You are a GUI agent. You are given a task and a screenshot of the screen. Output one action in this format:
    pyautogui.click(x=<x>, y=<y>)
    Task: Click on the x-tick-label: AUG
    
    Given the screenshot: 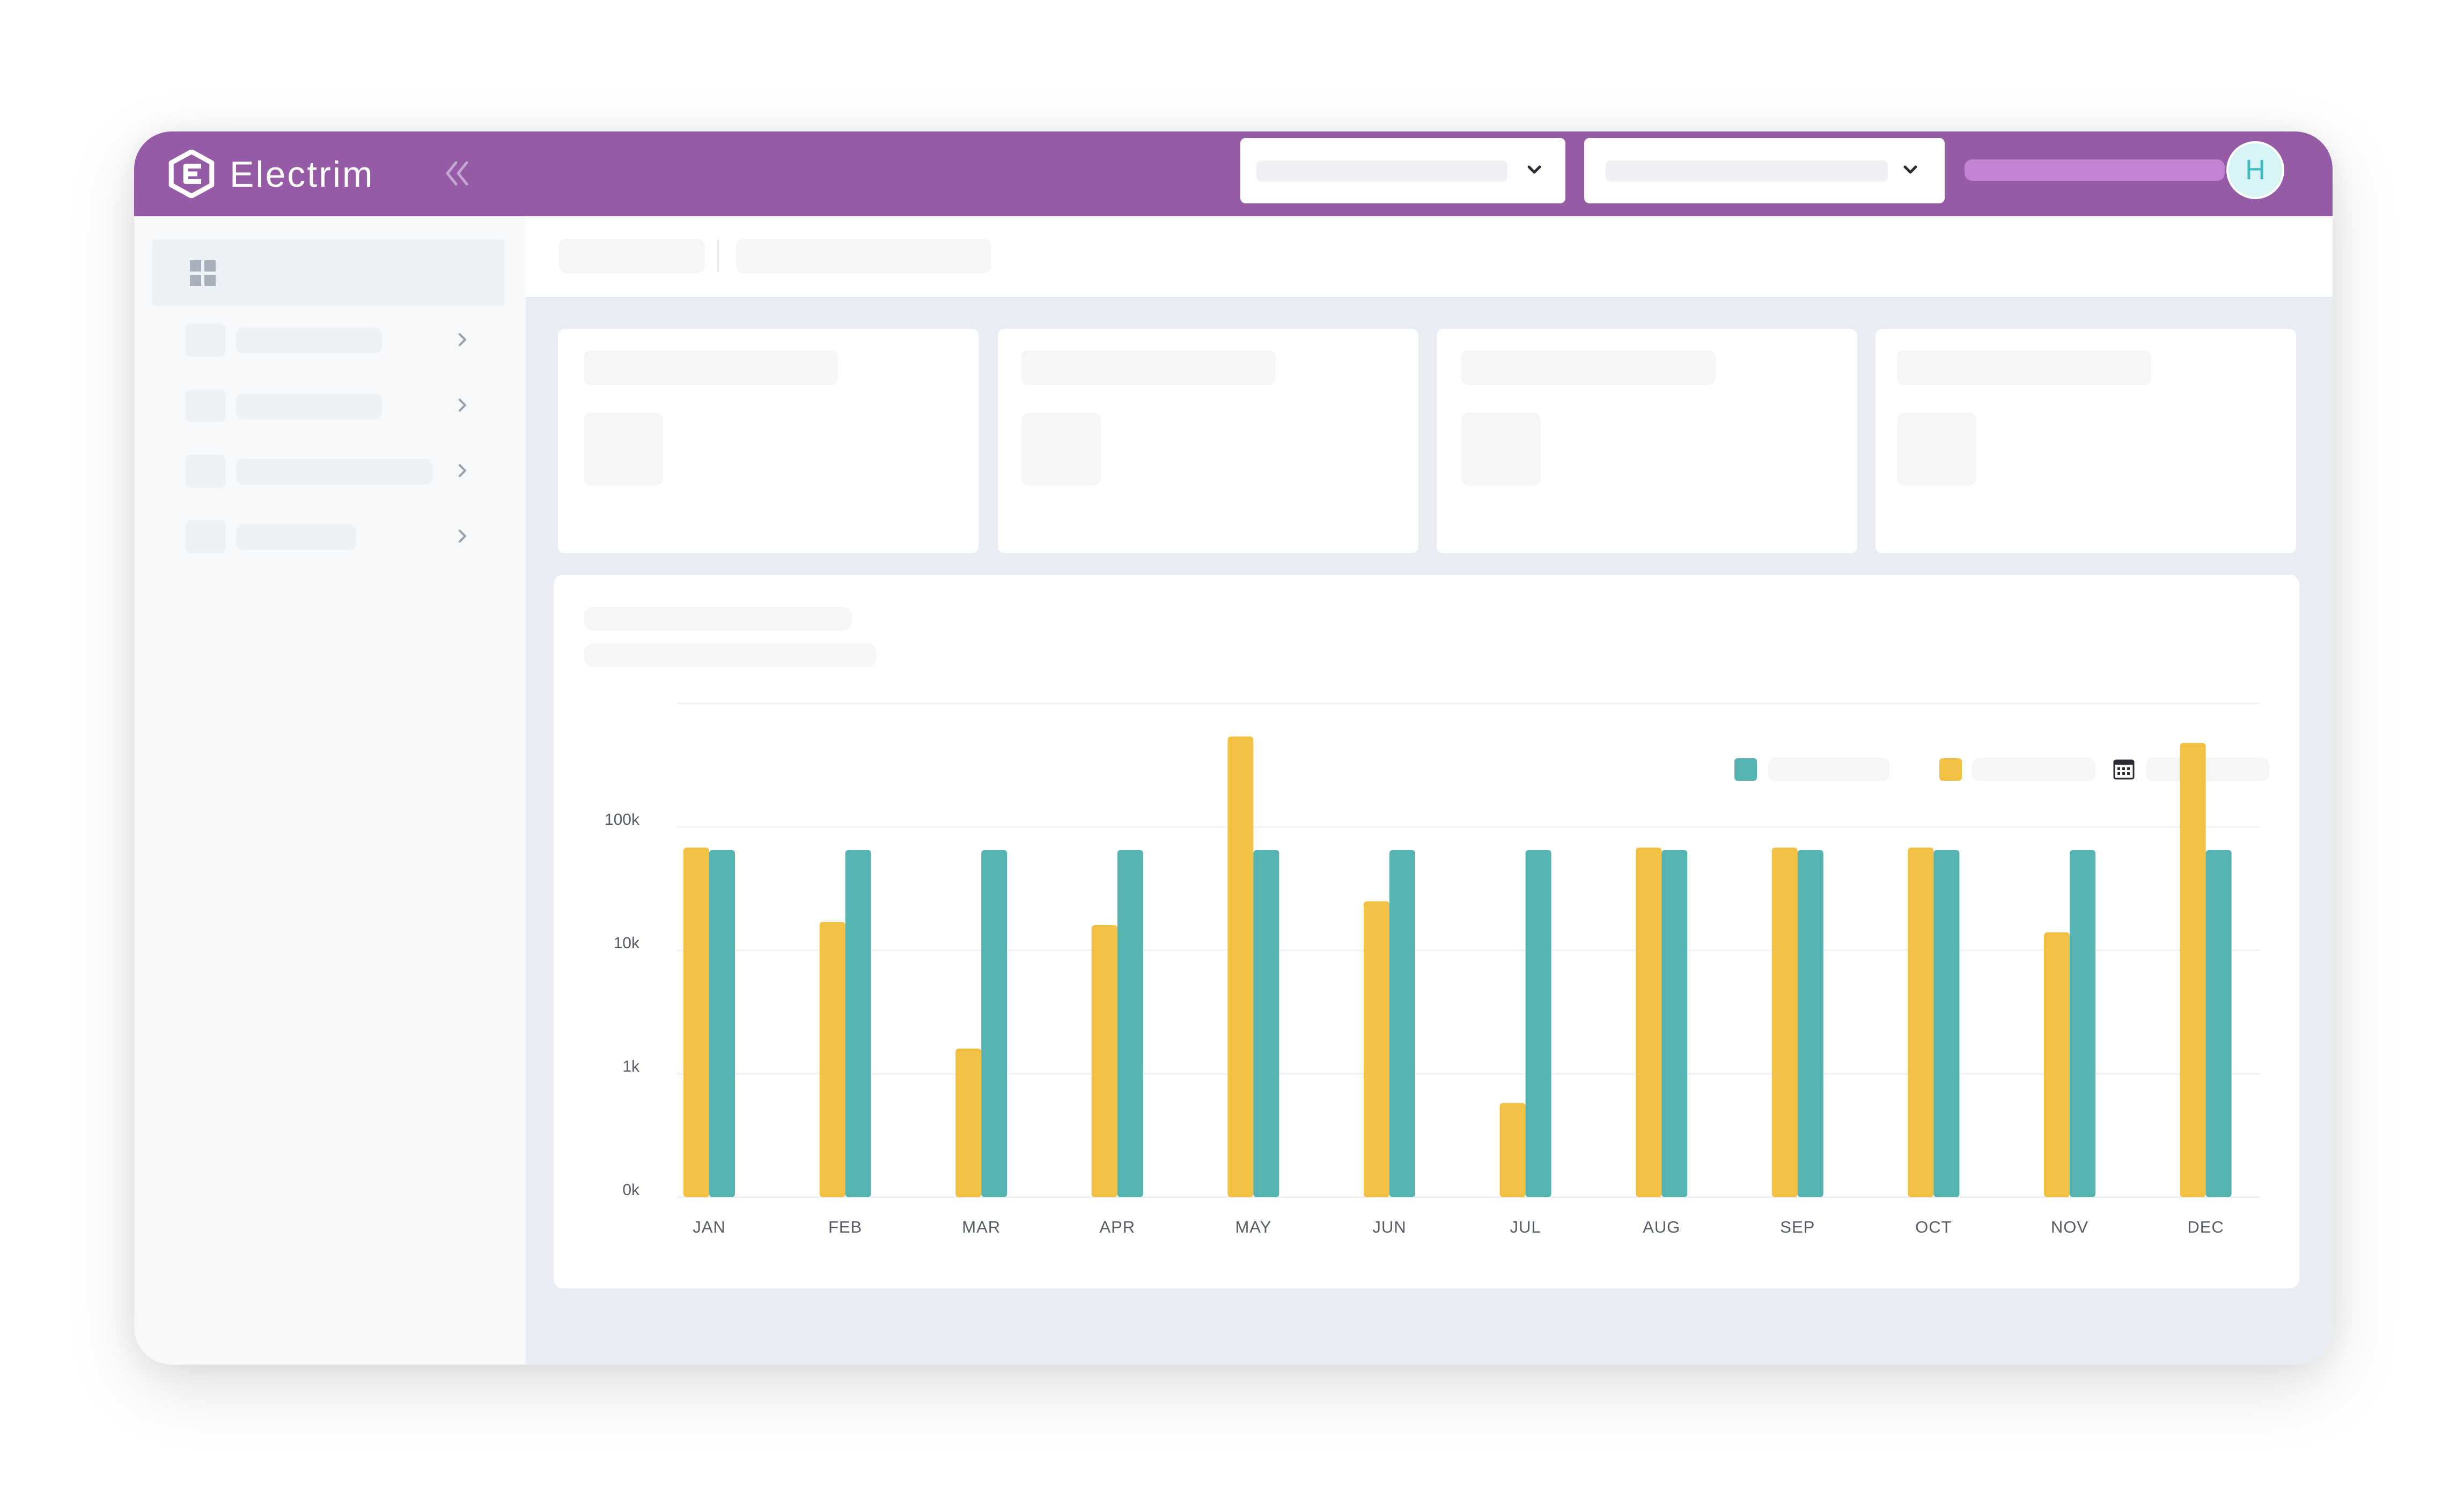 What is the action you would take?
    pyautogui.click(x=1661, y=1227)
    